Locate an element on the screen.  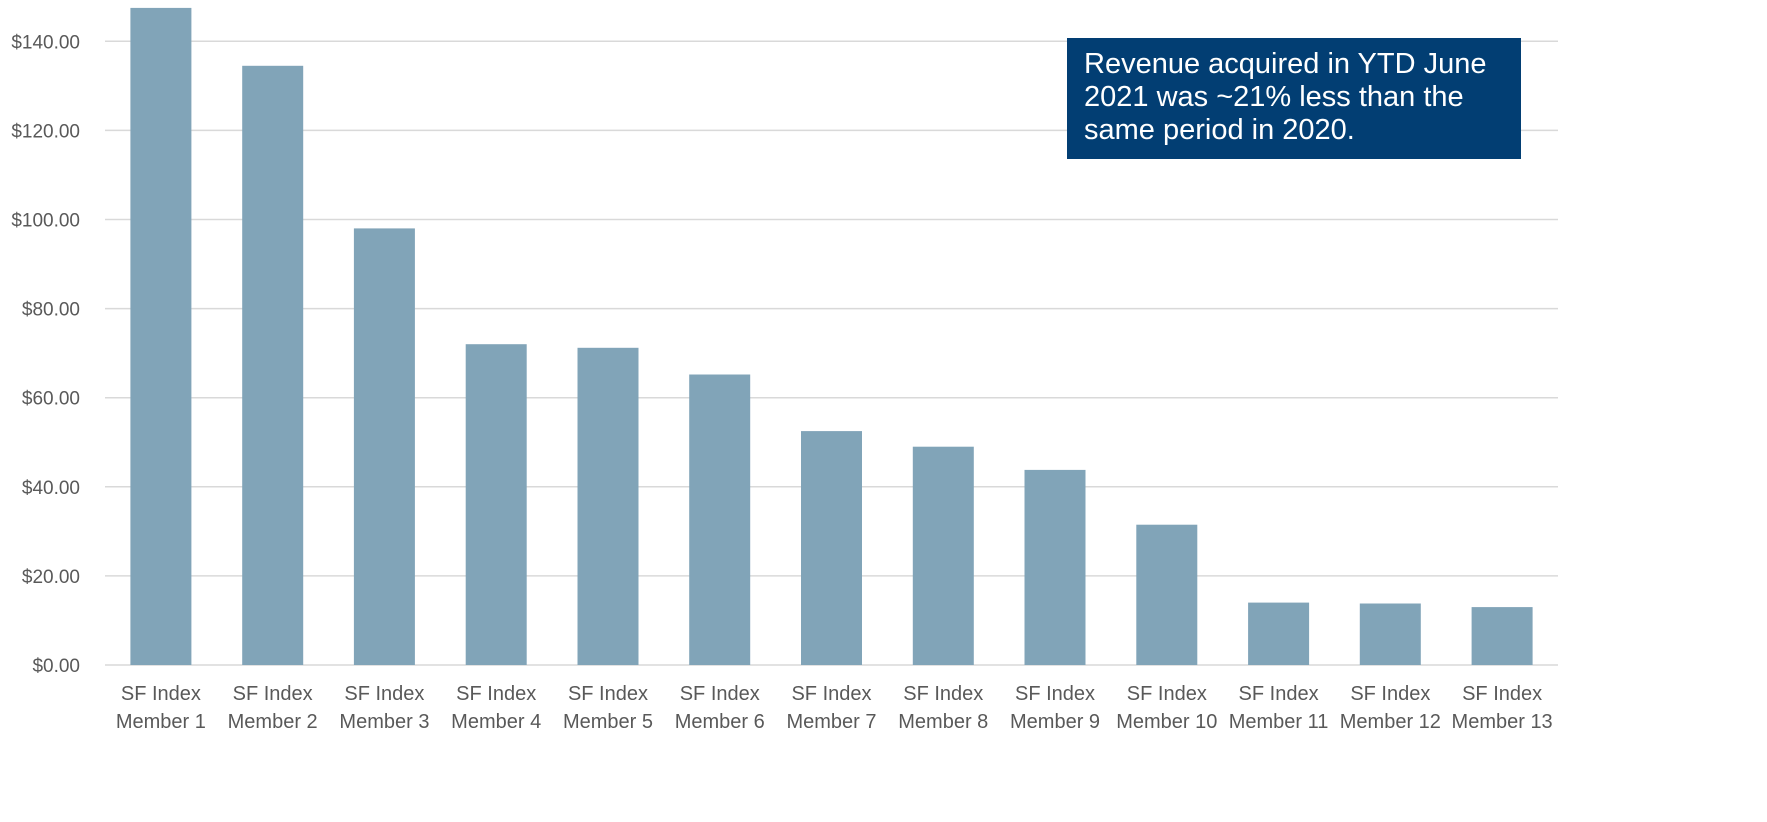
x-tick-label-line: Member 7 is located at coordinates (831, 722).